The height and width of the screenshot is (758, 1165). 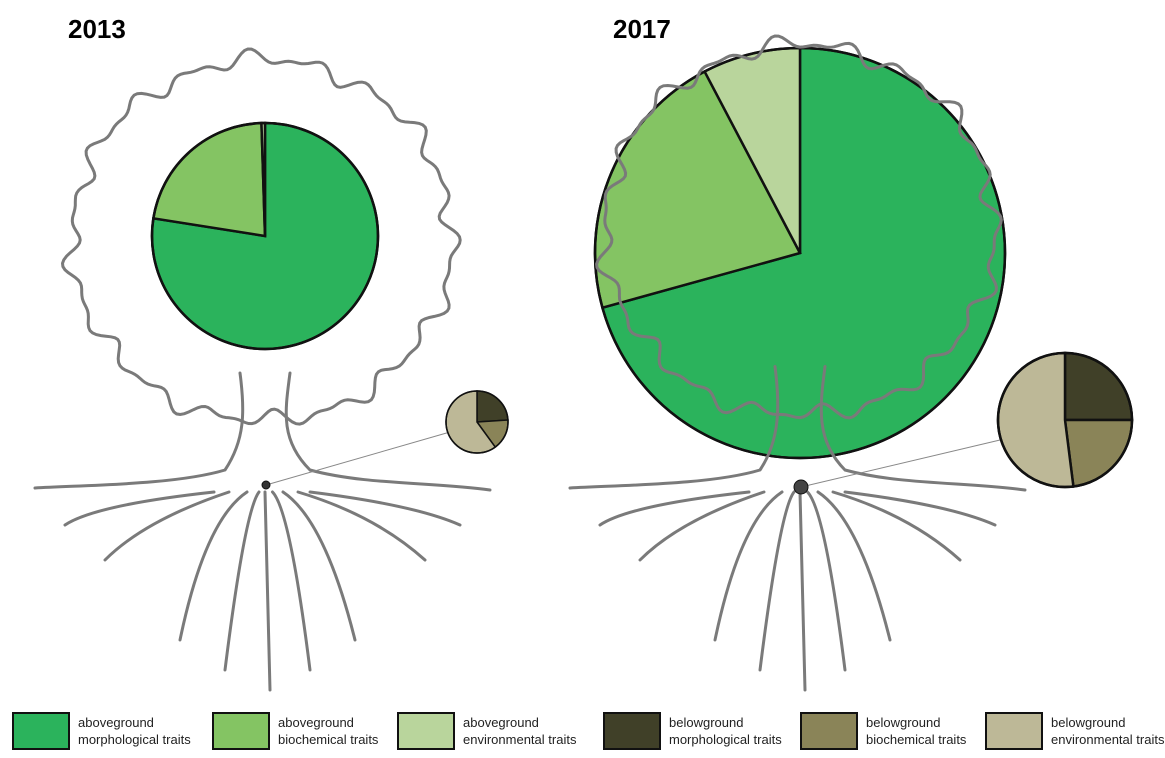 What do you see at coordinates (642, 29) in the screenshot?
I see `chart-title: 2017` at bounding box center [642, 29].